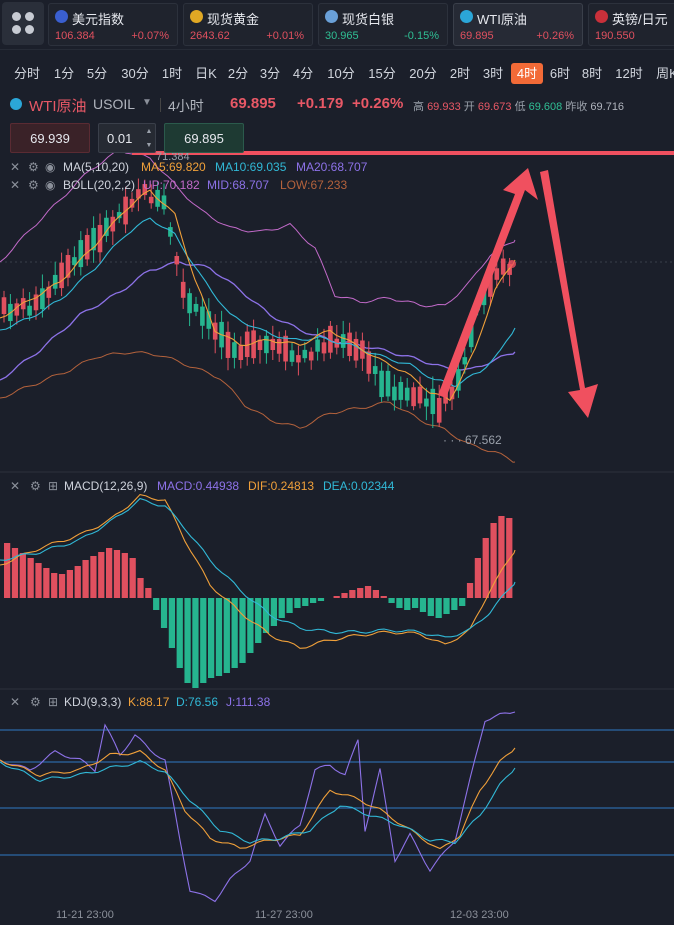 The width and height of the screenshot is (674, 925). I want to click on low-mark-label: · · · 67.562, so click(472, 440).